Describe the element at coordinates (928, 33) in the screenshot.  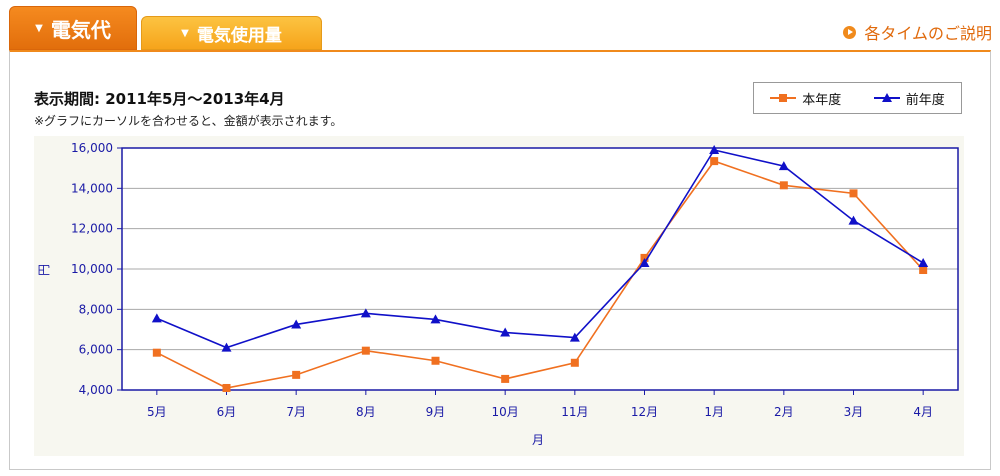
I see `help-link-label: 各タイムのご説明` at that location.